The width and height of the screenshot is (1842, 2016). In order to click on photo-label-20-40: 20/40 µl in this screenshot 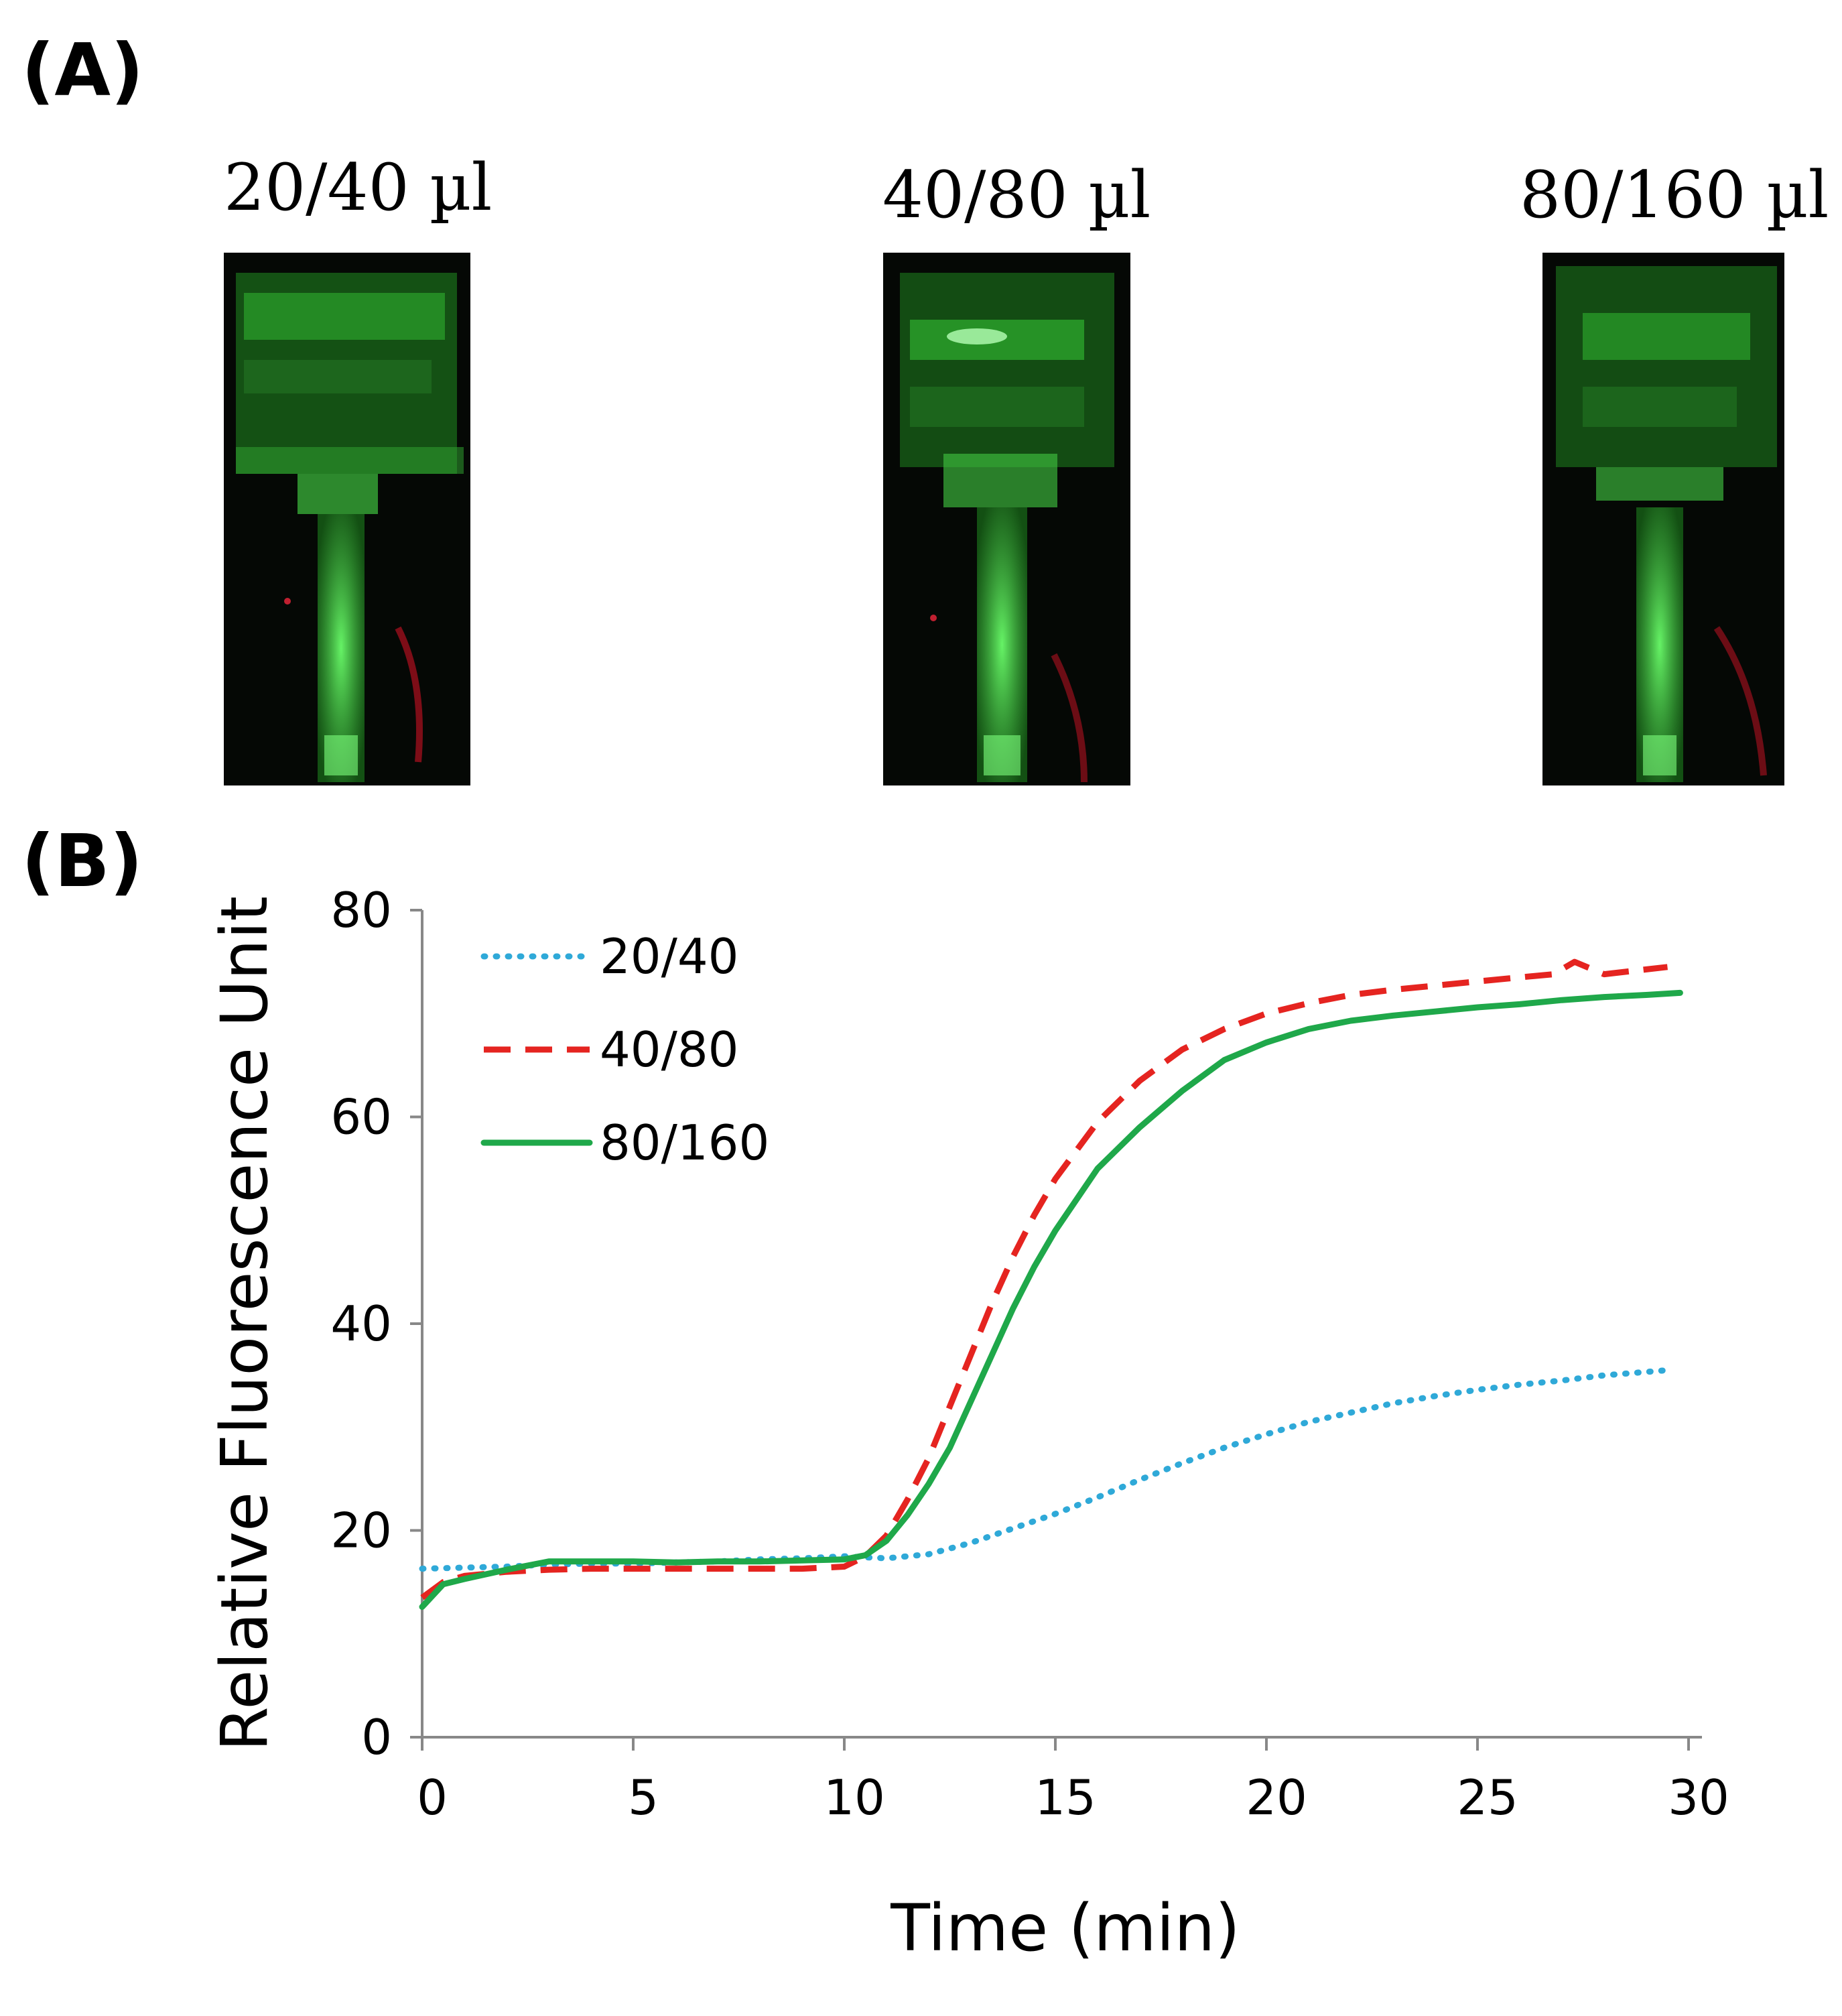, I will do `click(358, 187)`.